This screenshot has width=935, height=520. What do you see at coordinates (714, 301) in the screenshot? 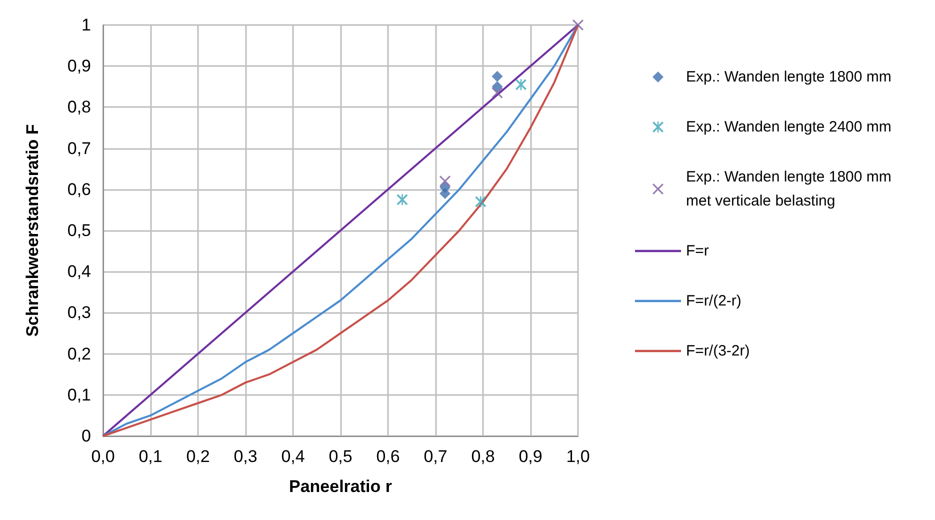
I see `legend-label: F=r/(2-r)` at bounding box center [714, 301].